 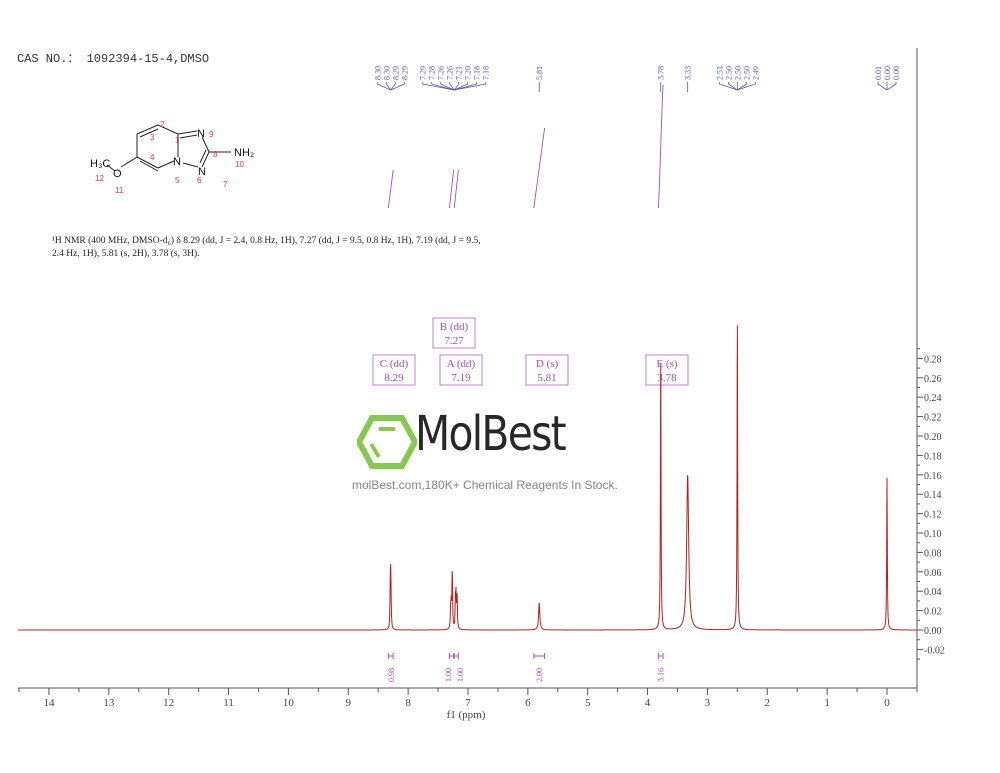 What do you see at coordinates (878, 73) in the screenshot?
I see `peak-label: 0.01` at bounding box center [878, 73].